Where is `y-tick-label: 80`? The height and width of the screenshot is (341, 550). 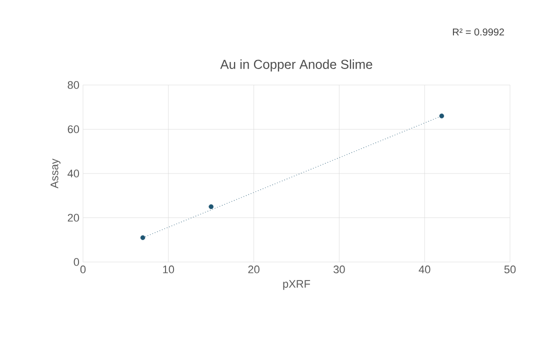 y-tick-label: 80 is located at coordinates (74, 85).